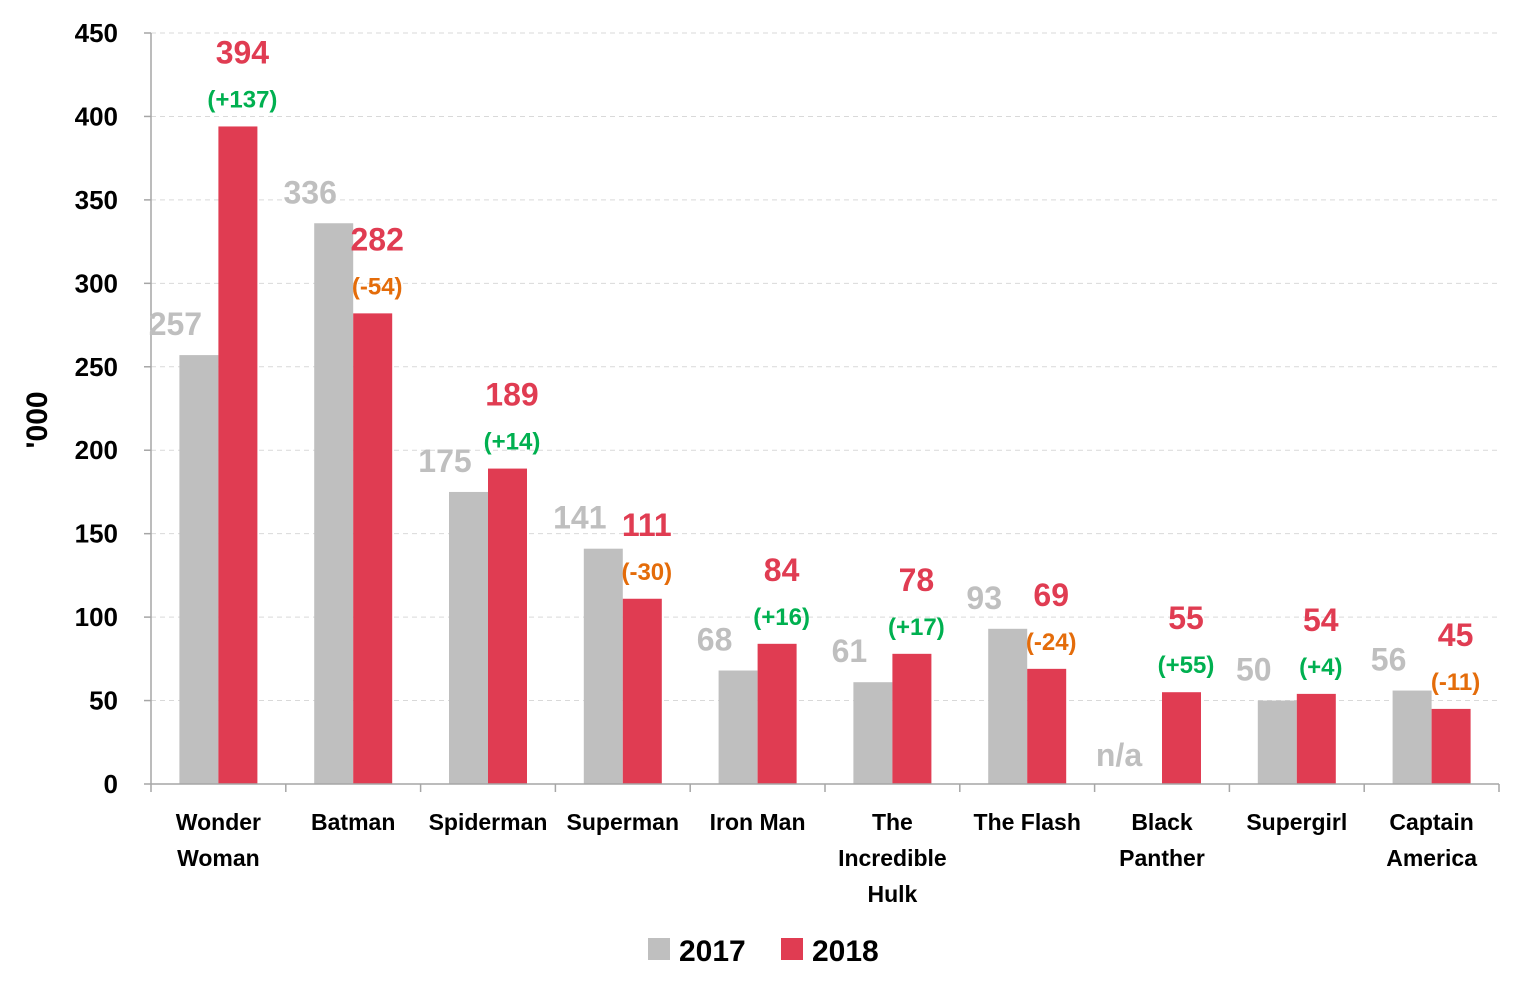 Image resolution: width=1523 pixels, height=993 pixels. What do you see at coordinates (715, 640) in the screenshot?
I see `value-label-2017: 68` at bounding box center [715, 640].